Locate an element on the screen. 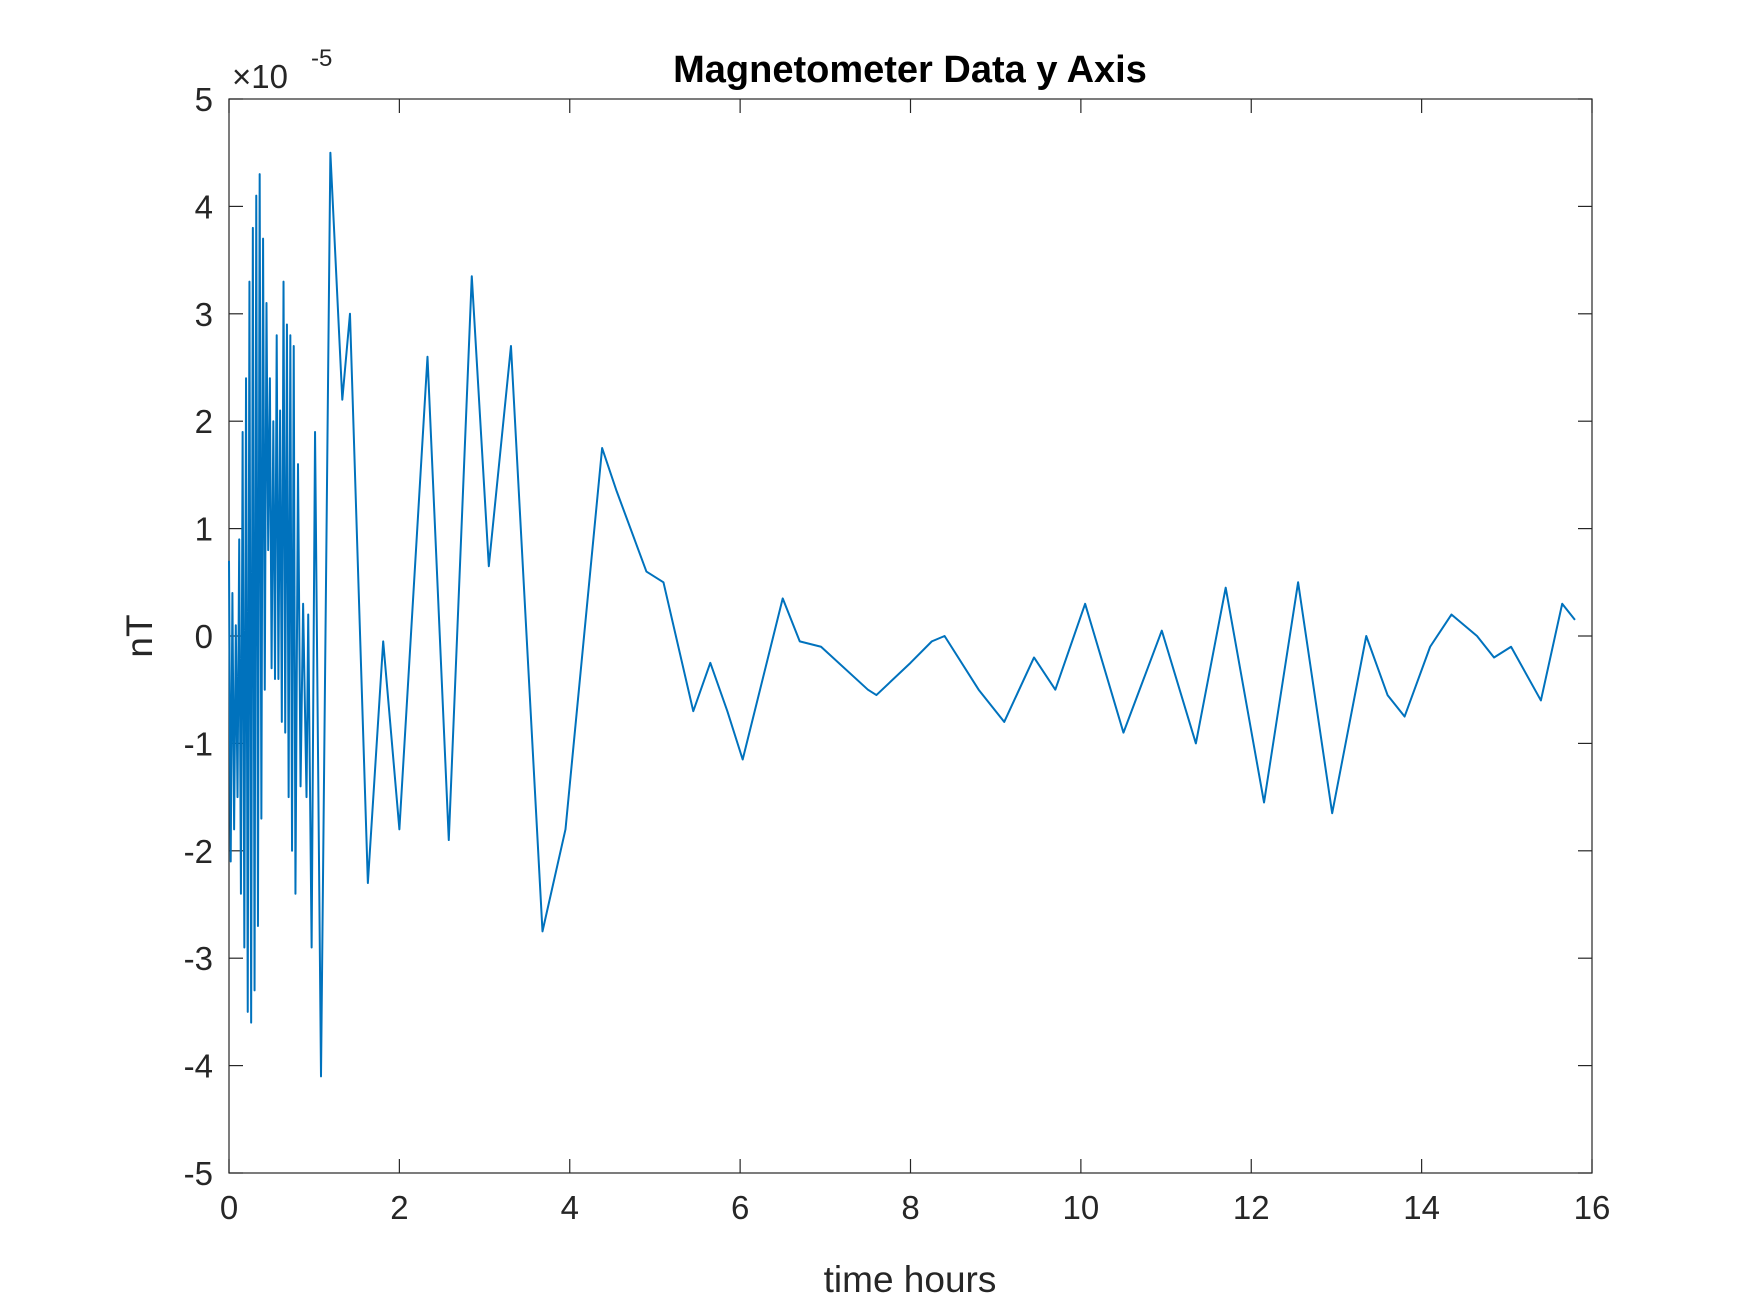 The image size is (1750, 1313). y-tick-label: 2 is located at coordinates (204, 421).